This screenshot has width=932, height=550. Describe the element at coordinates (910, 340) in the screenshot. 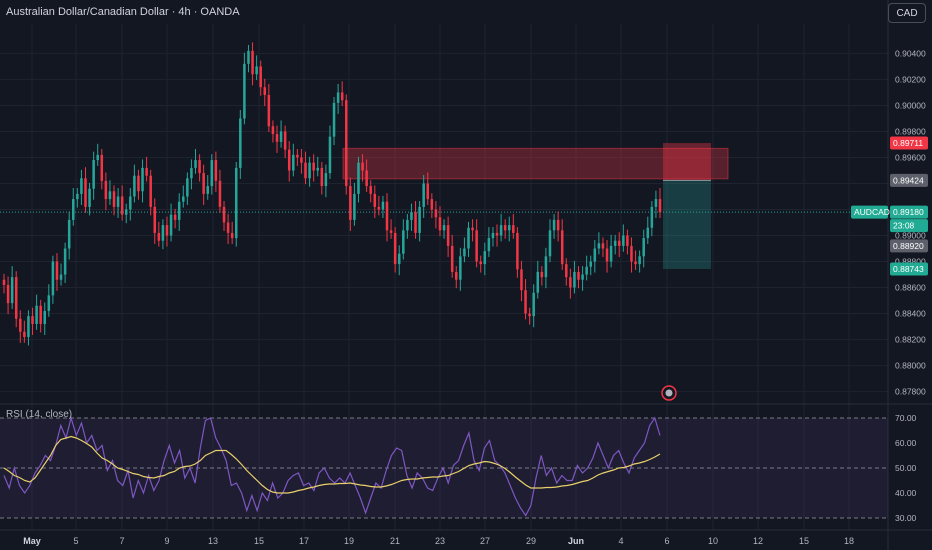

I see `price-axis-tick: 0.88200` at that location.